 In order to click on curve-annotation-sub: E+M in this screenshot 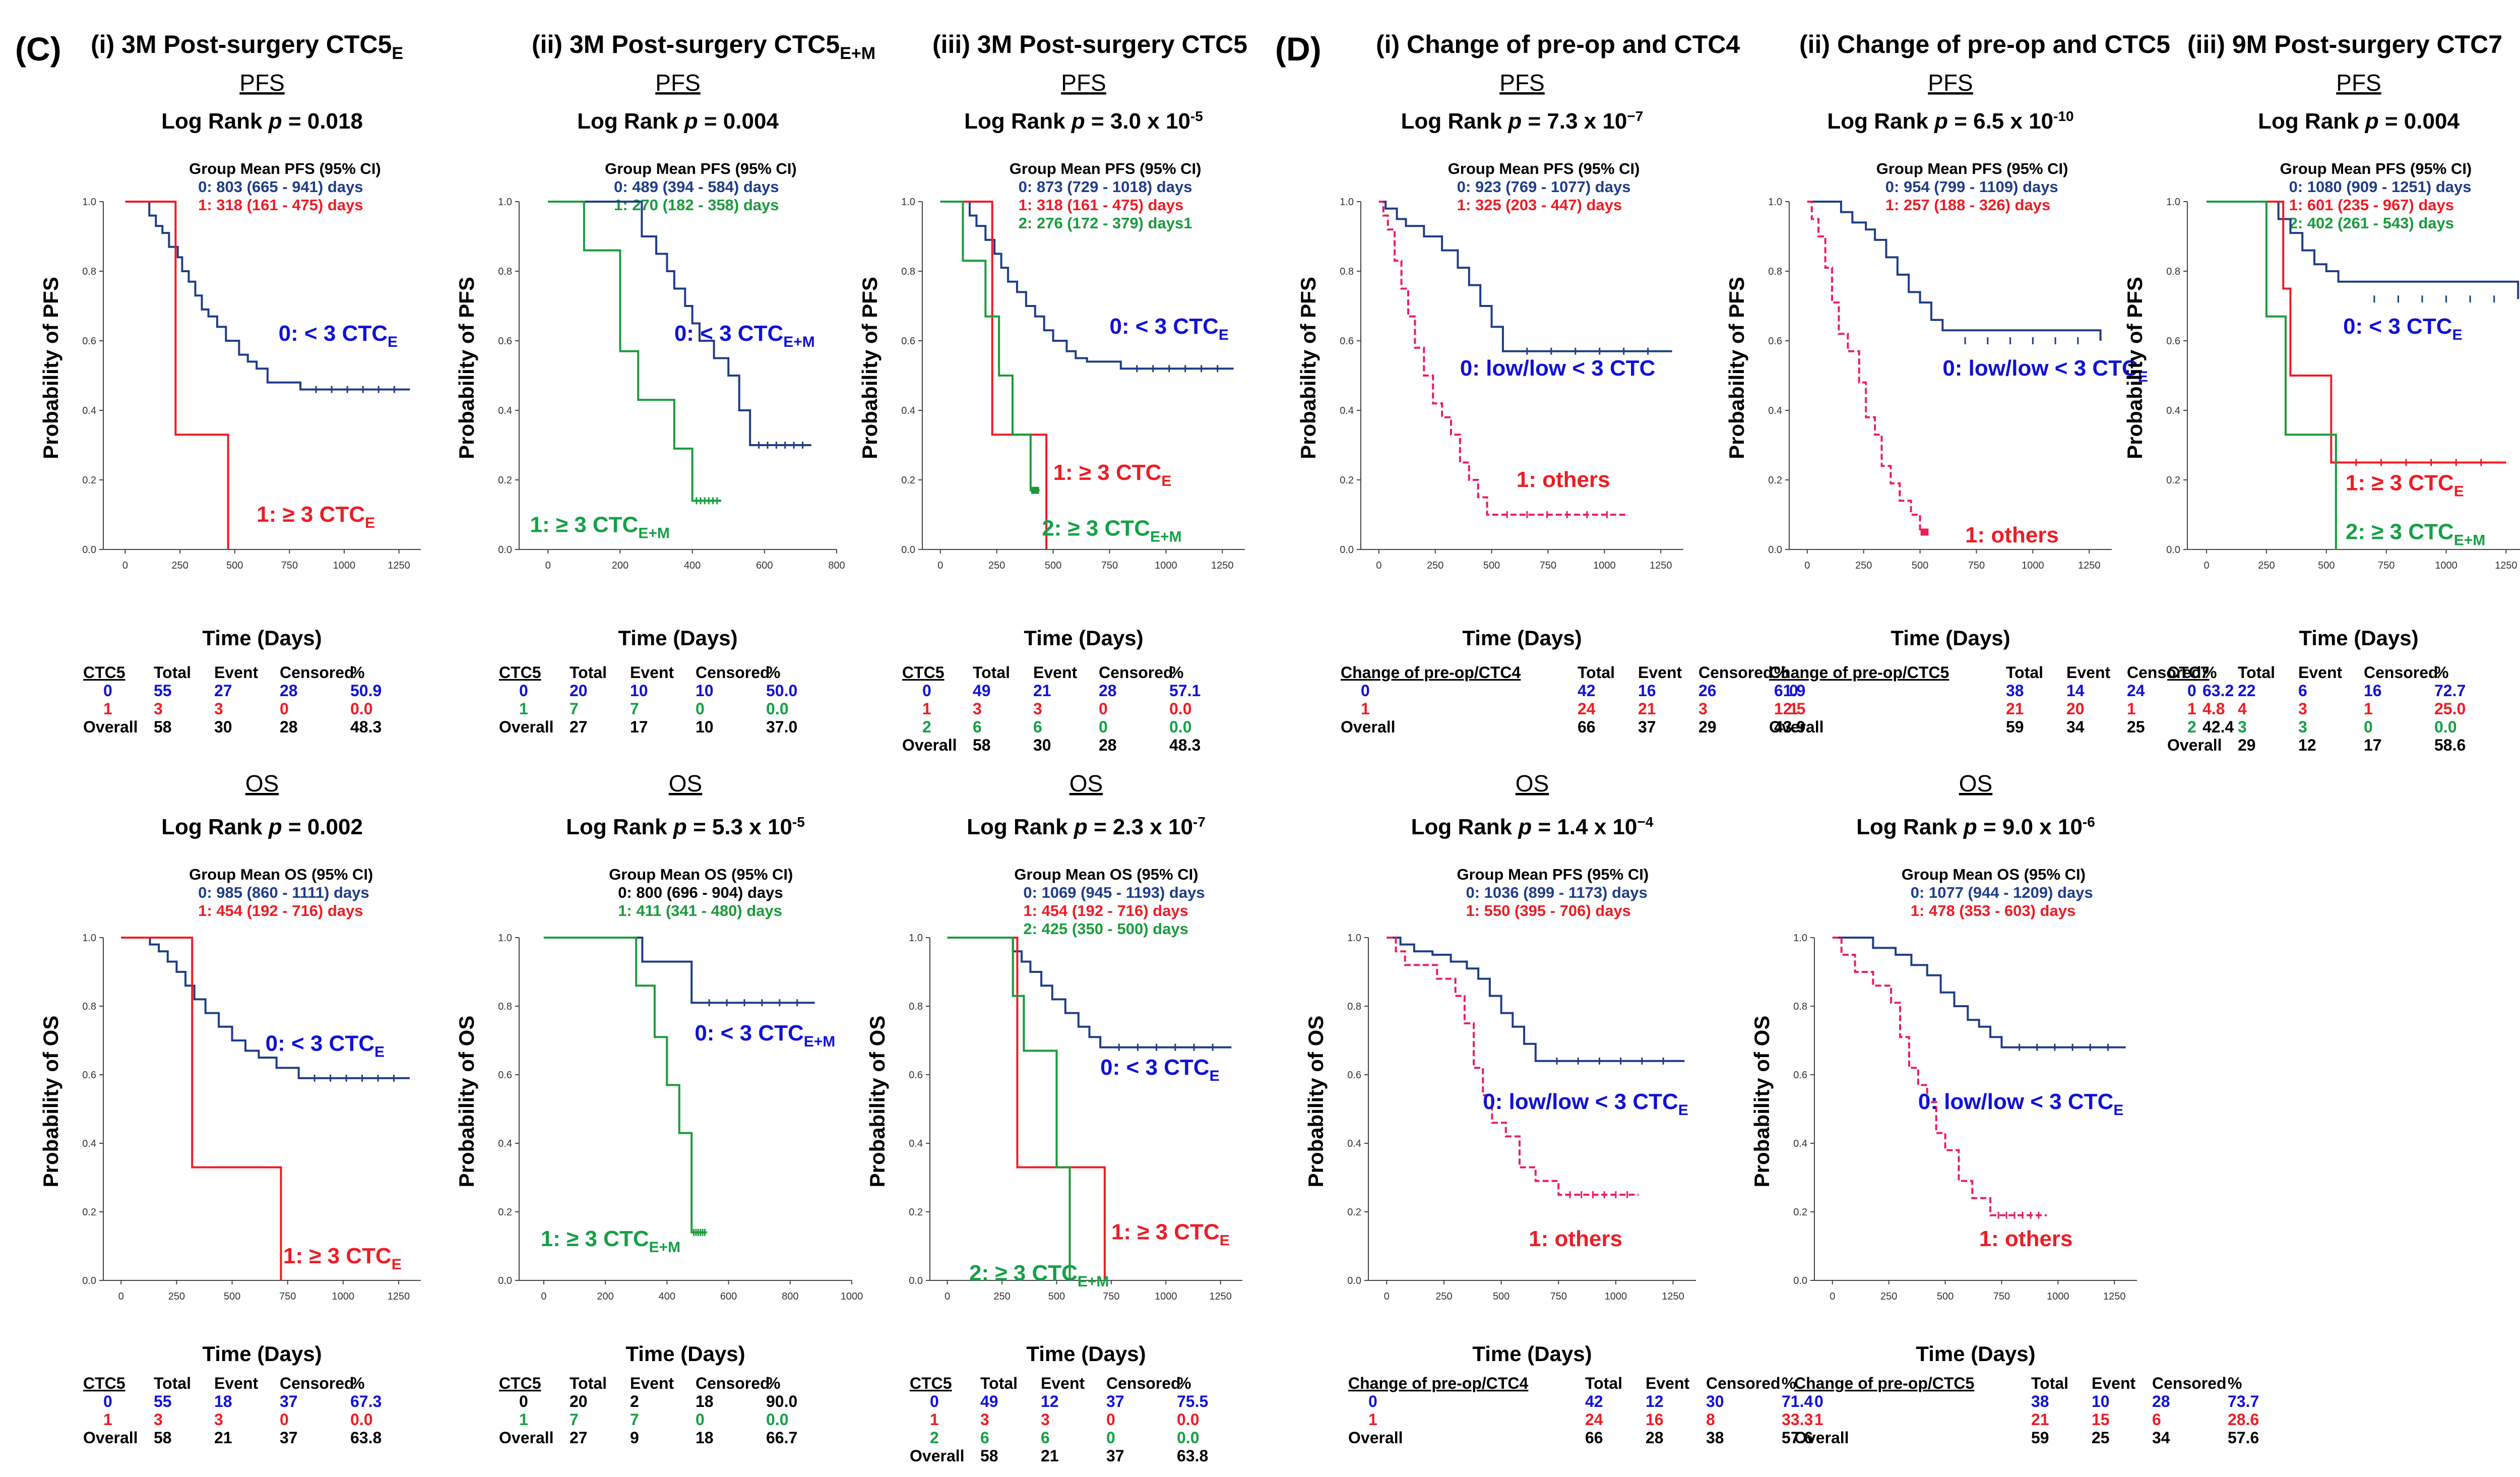, I will do `click(799, 342)`.